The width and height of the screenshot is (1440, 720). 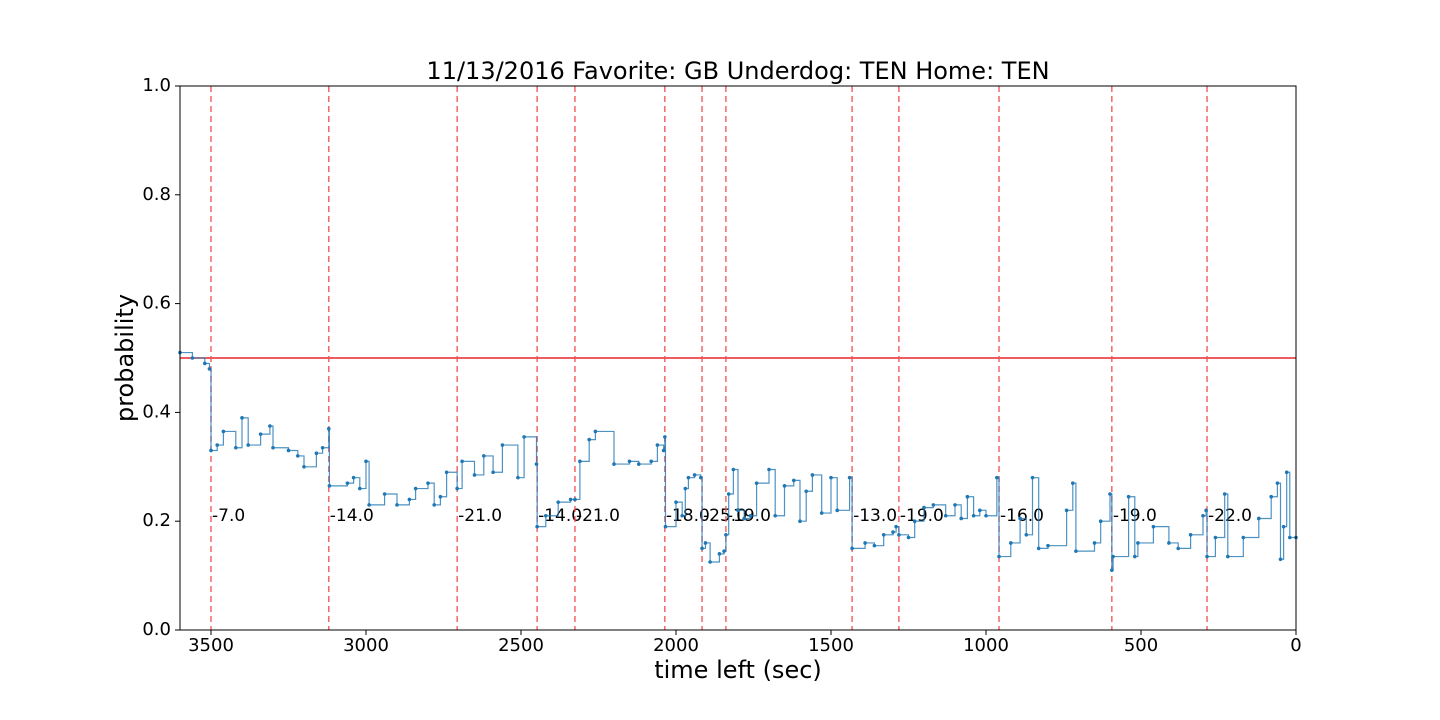 I want to click on event-label: -25.0, so click(x=725, y=516).